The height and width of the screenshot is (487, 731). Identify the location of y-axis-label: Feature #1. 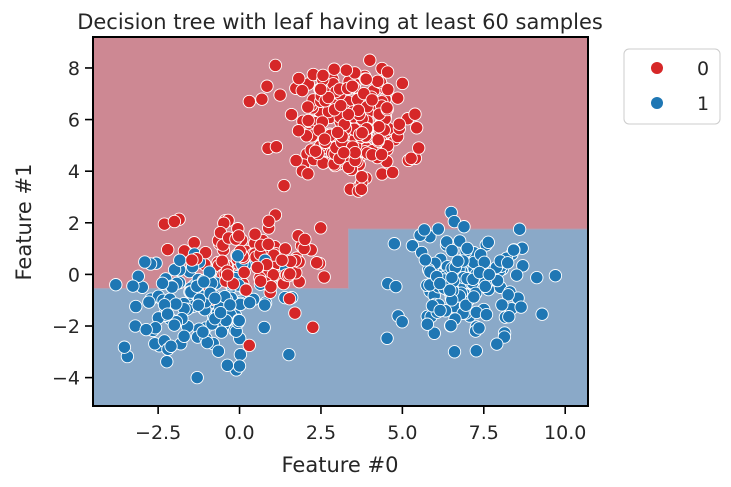
(24, 222).